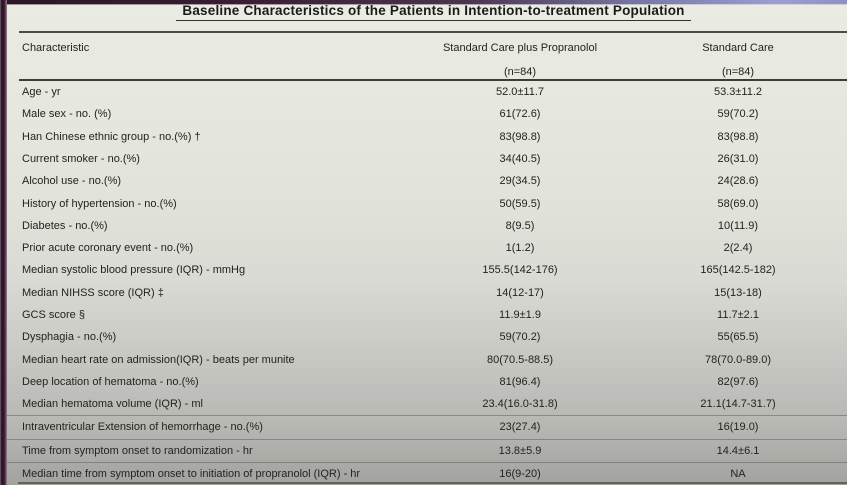 The height and width of the screenshot is (485, 847). What do you see at coordinates (738, 270) in the screenshot?
I see `row-value-standard: 165(142.5-182)` at bounding box center [738, 270].